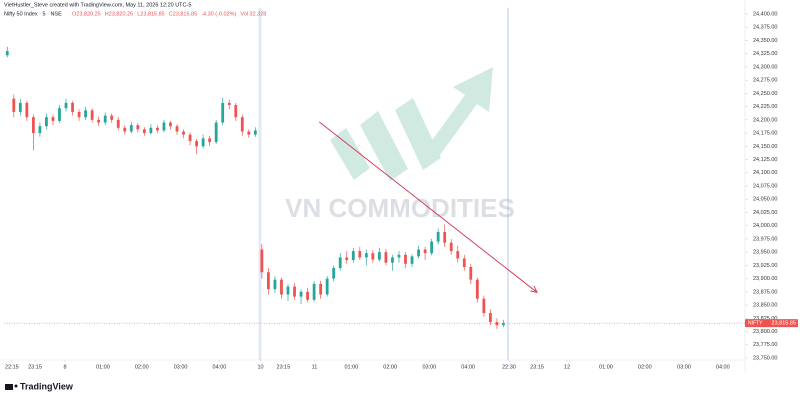  I want to click on x-tick-label: 11, so click(315, 367).